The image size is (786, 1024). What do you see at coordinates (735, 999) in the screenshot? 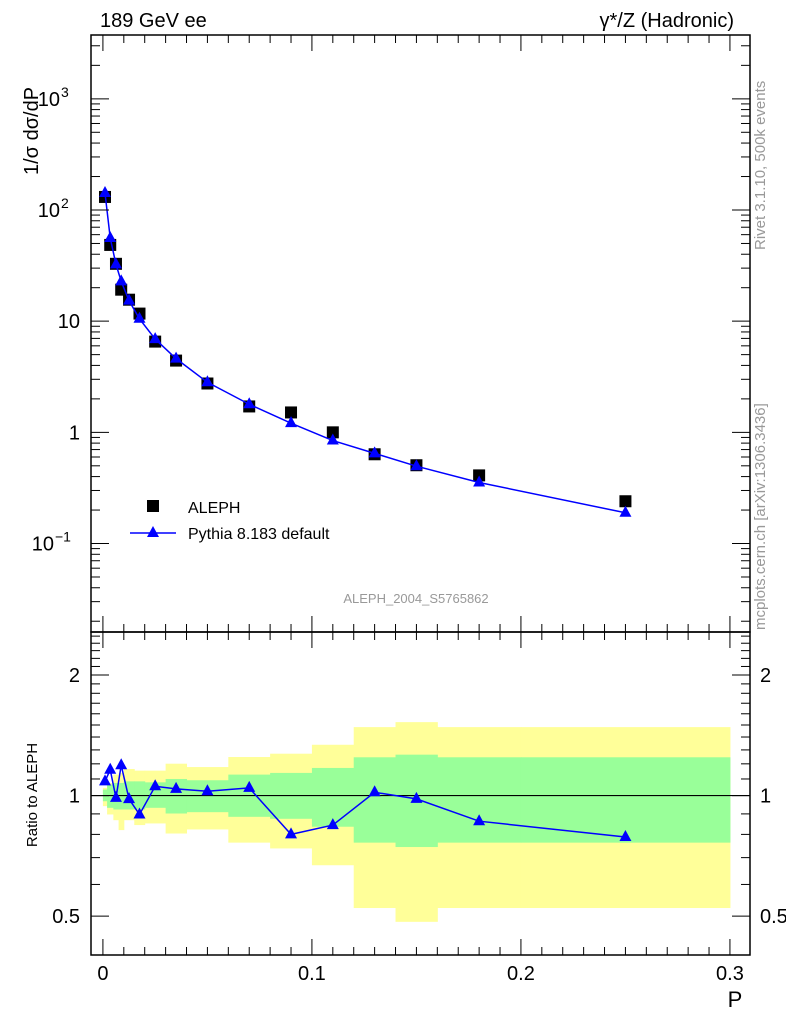
I see `x-axis-label: P` at bounding box center [735, 999].